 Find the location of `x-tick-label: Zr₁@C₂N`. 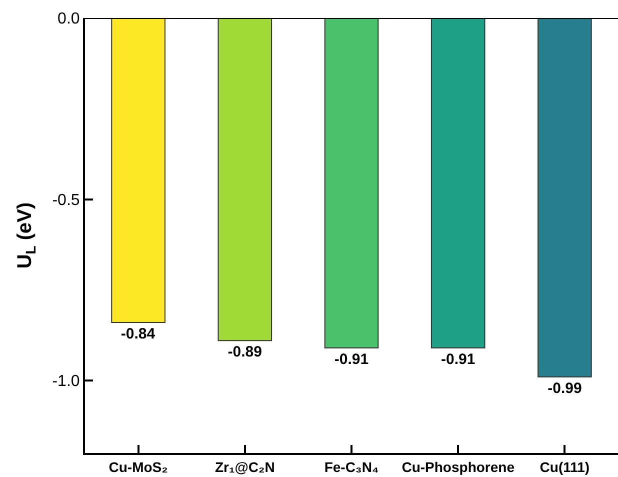

x-tick-label: Zr₁@C₂N is located at coordinates (244, 466).